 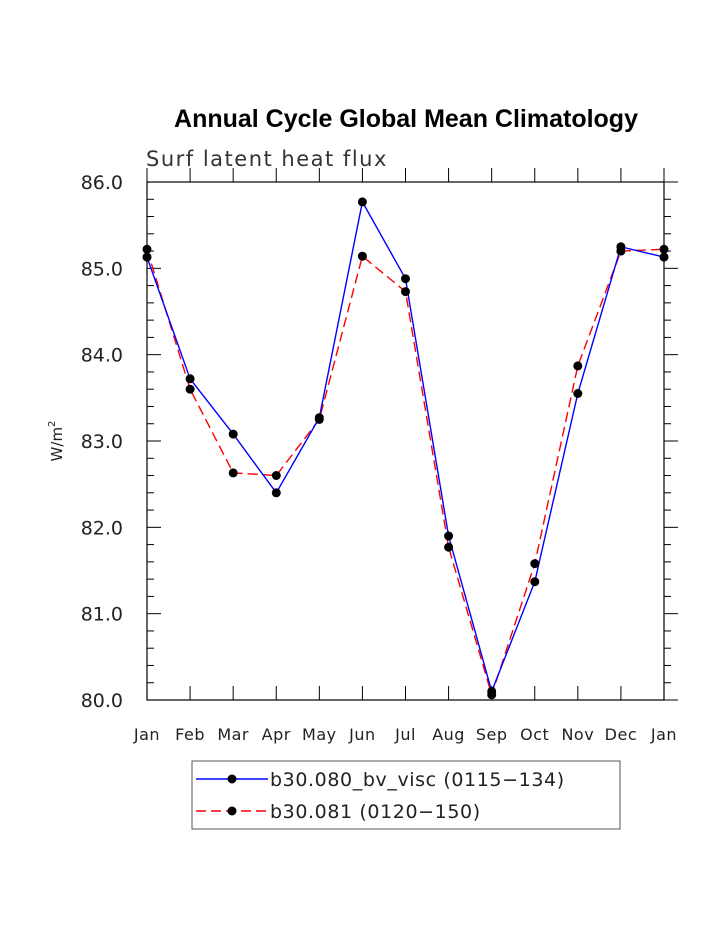 What do you see at coordinates (102, 183) in the screenshot?
I see `y-tick-label: 86.0` at bounding box center [102, 183].